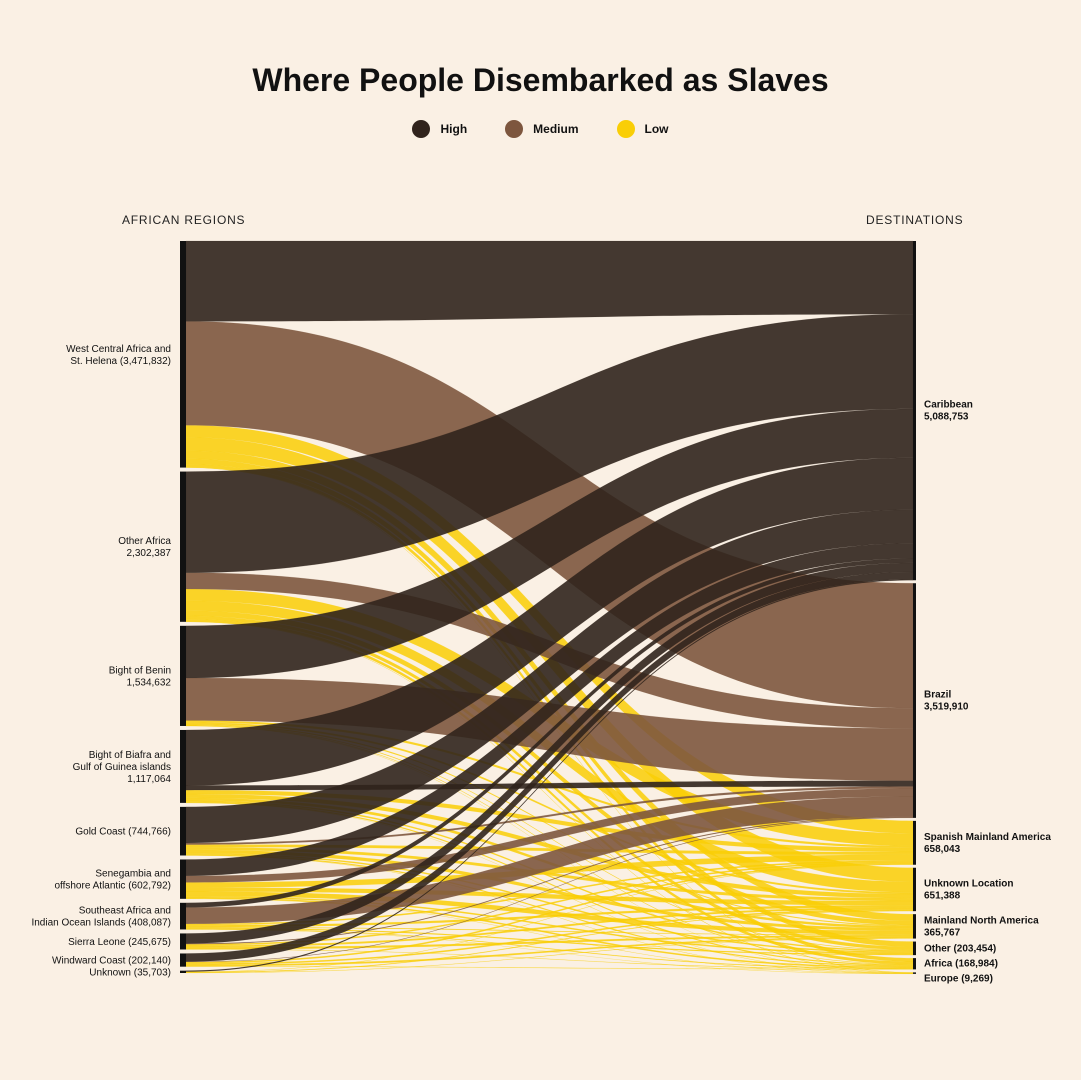 The height and width of the screenshot is (1080, 1081). I want to click on legend-label-high: High, so click(454, 129).